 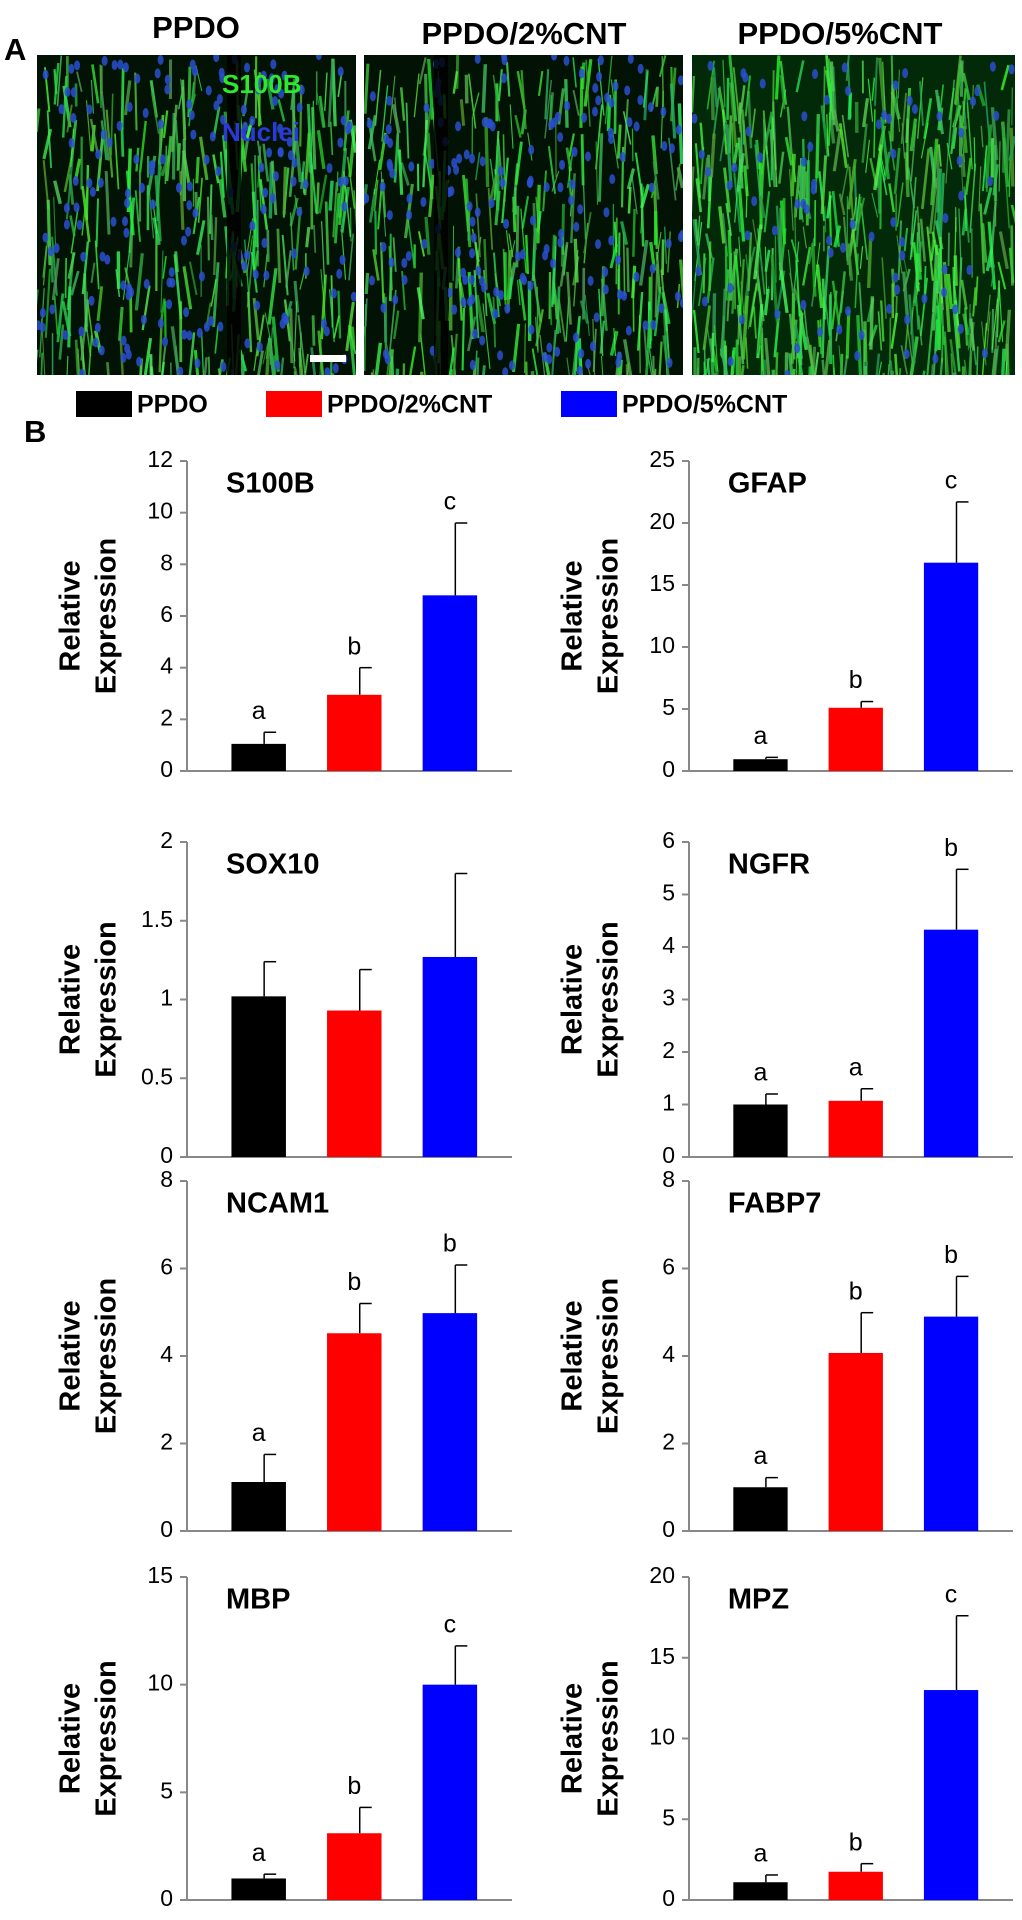 What do you see at coordinates (196, 215) in the screenshot?
I see `texture` at bounding box center [196, 215].